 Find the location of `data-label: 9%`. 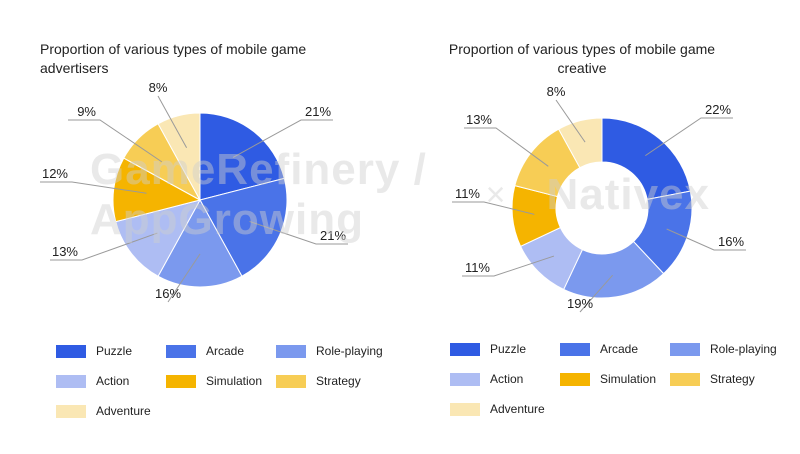

data-label: 9% is located at coordinates (86, 111).